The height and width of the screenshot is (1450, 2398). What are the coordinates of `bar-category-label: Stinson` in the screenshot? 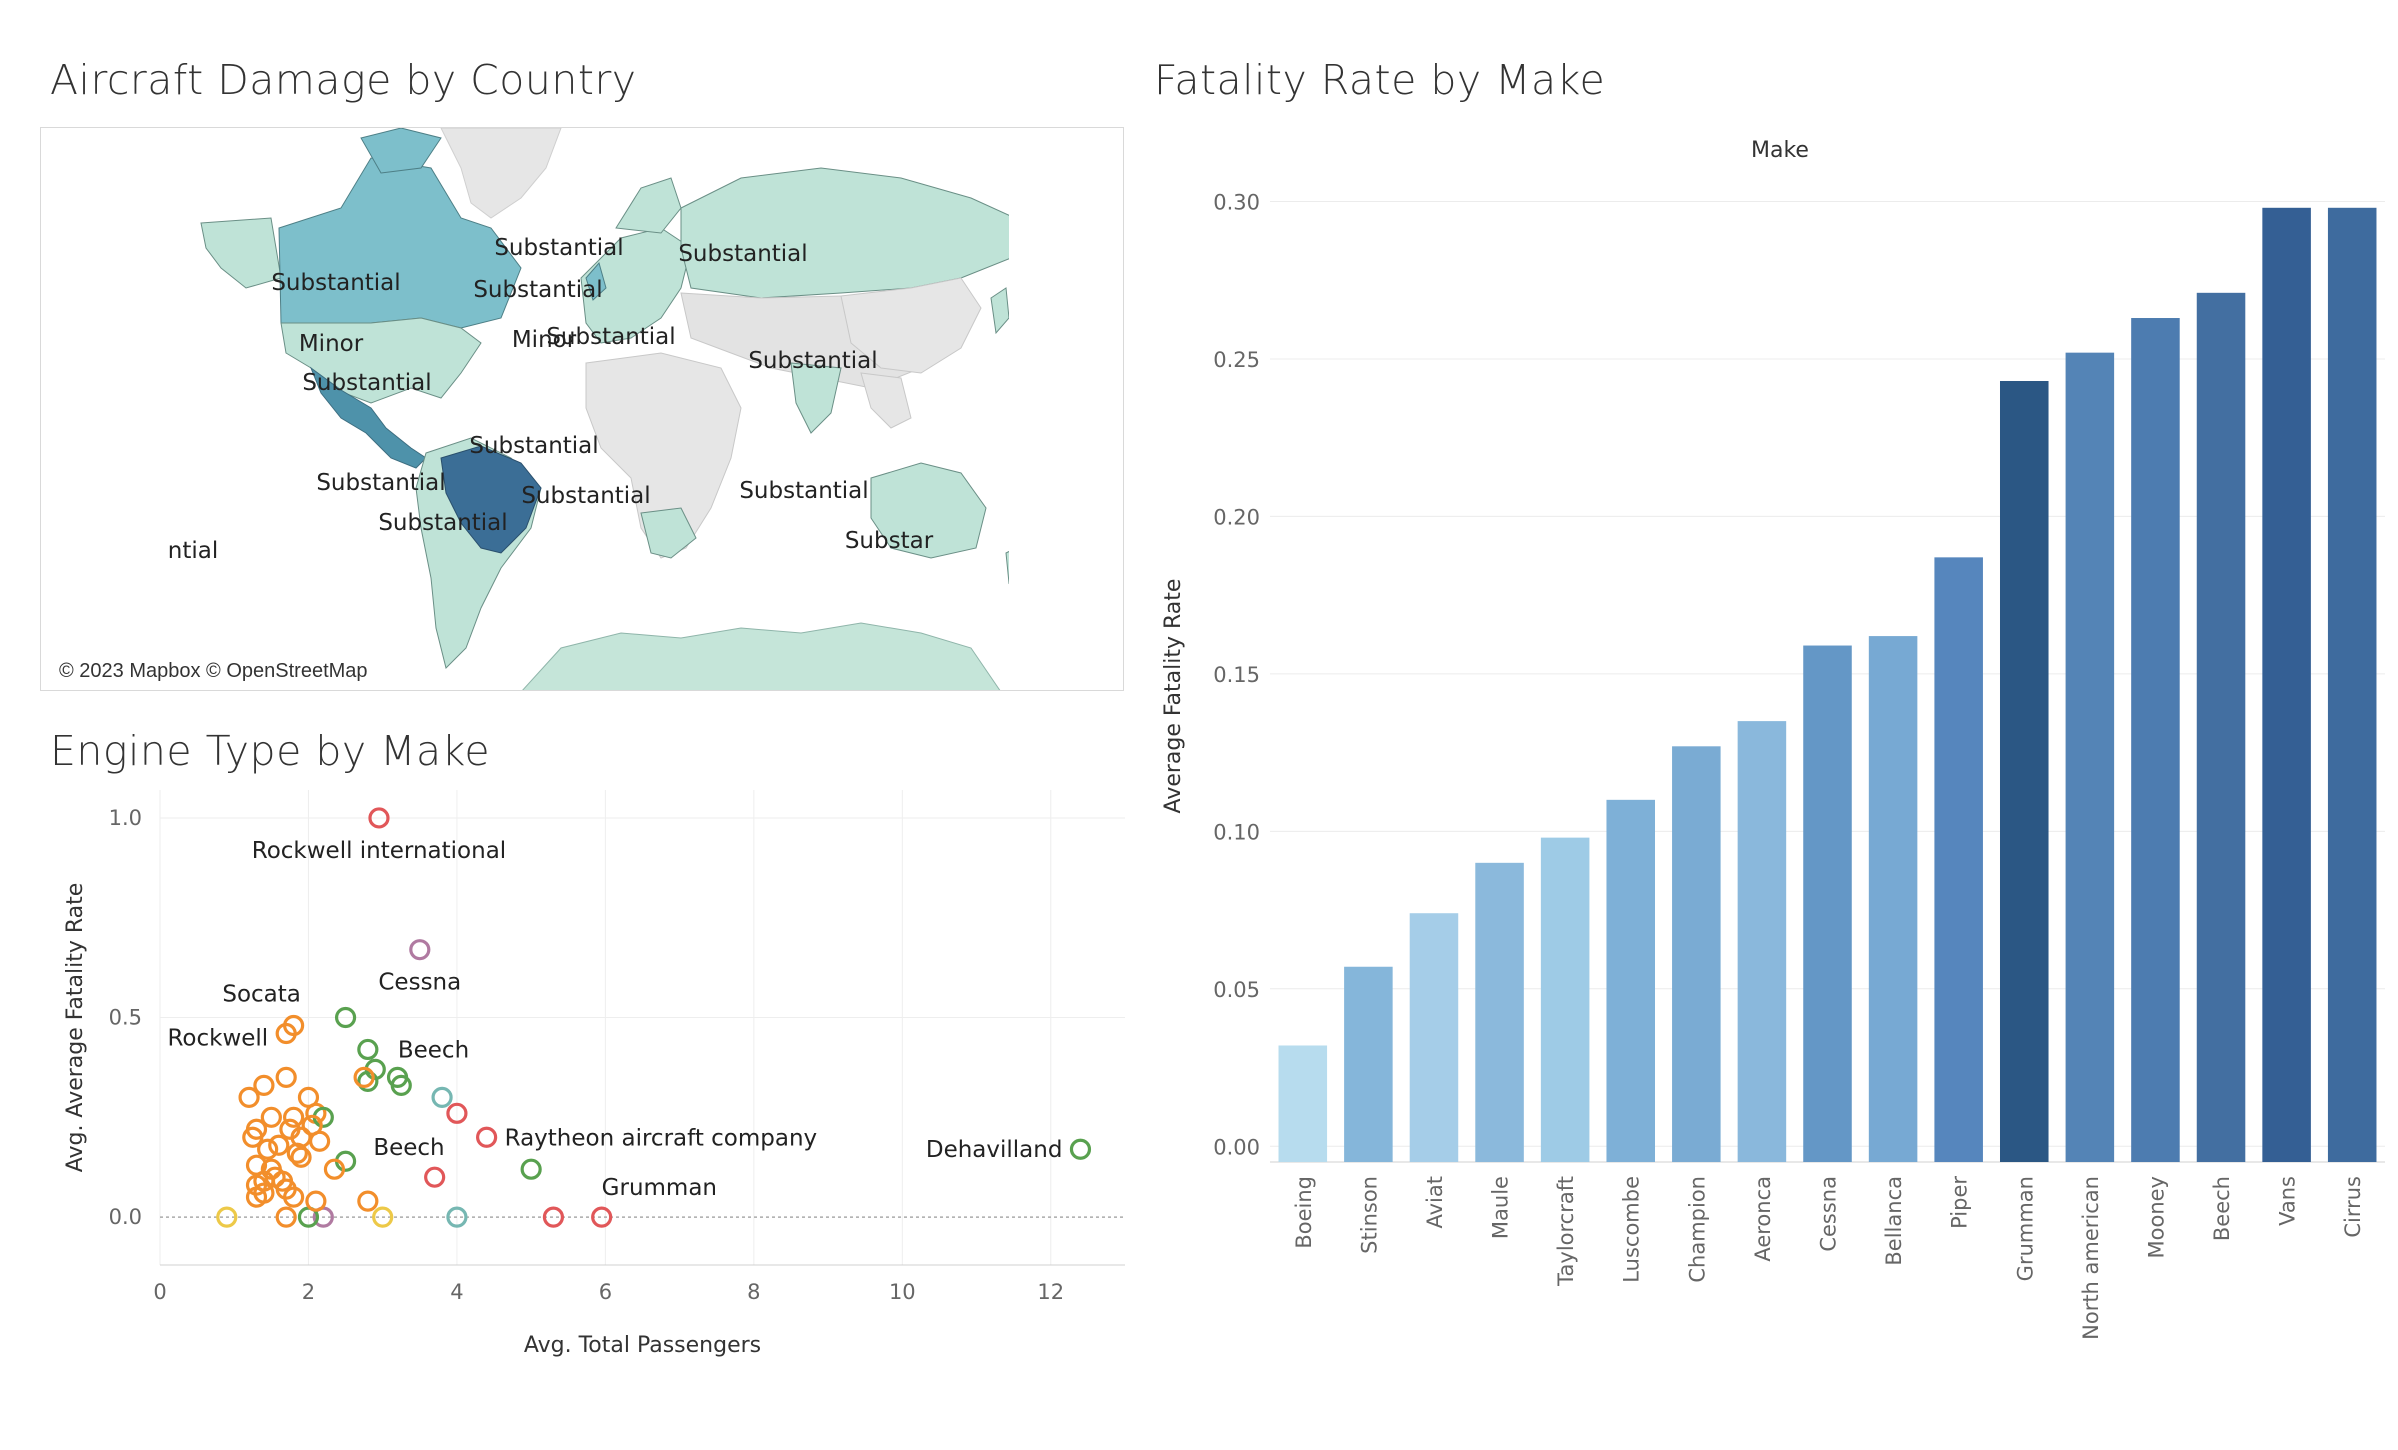 It's located at (1369, 1215).